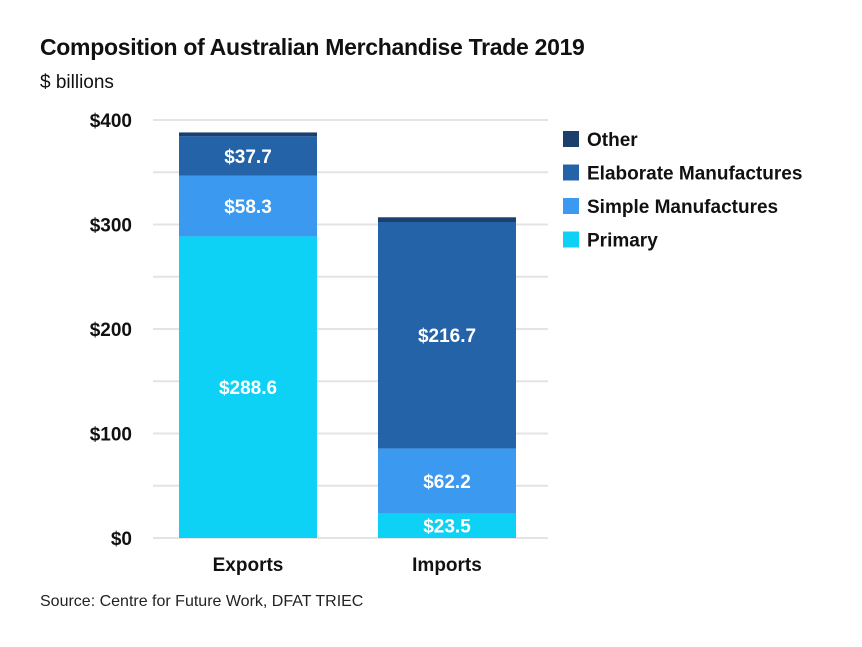 The height and width of the screenshot is (647, 862). What do you see at coordinates (248, 565) in the screenshot?
I see `x-tick-label: Exports` at bounding box center [248, 565].